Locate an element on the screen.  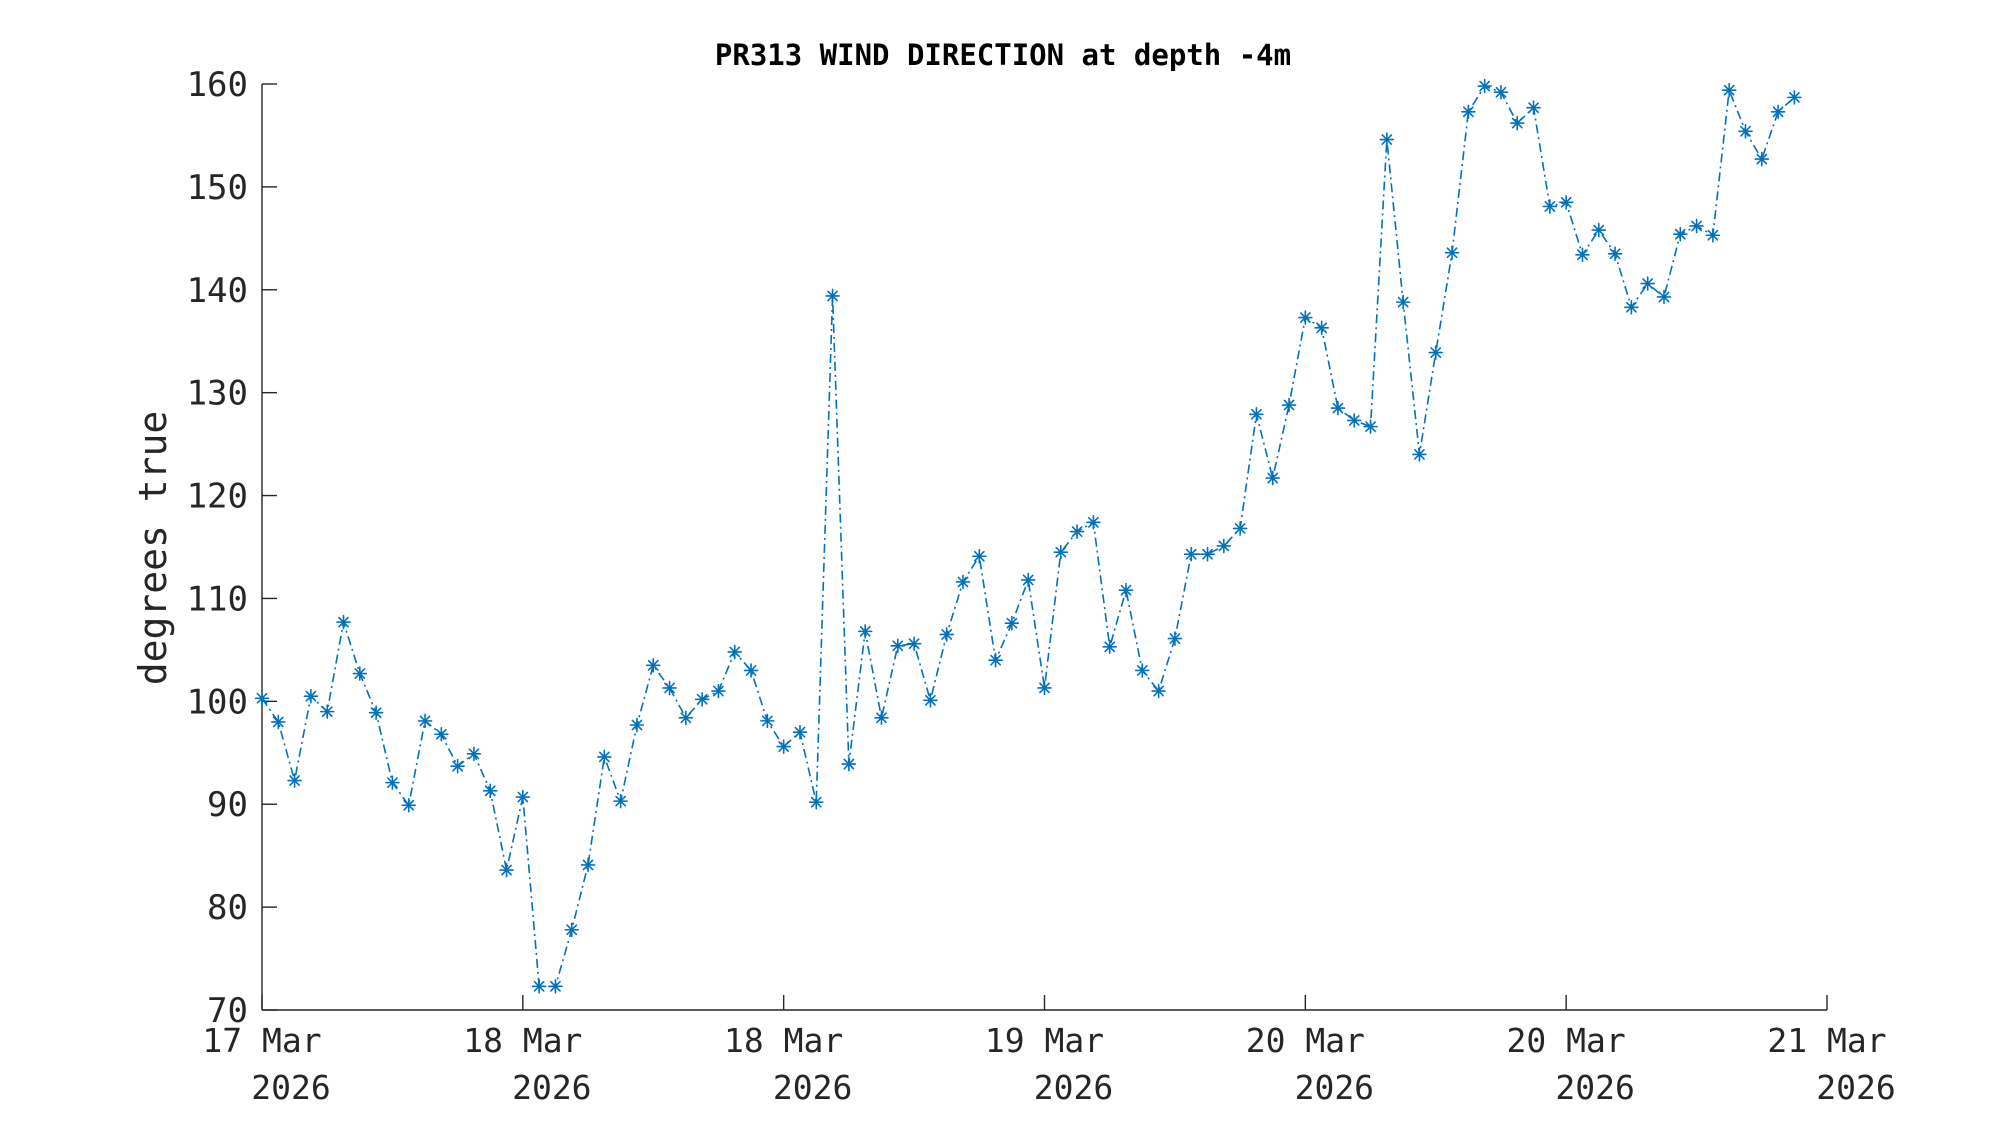
y-axis-ticks: 70 80 90 100 110 120 130 140 150 160 is located at coordinates (232, 548).